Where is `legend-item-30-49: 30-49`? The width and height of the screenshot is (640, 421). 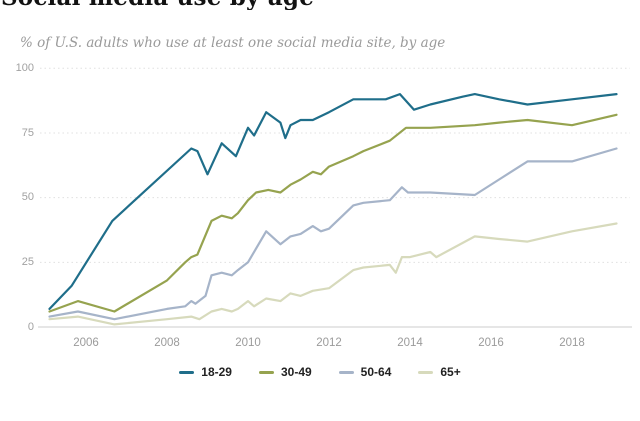
legend-item-30-49: 30-49 is located at coordinates (285, 372).